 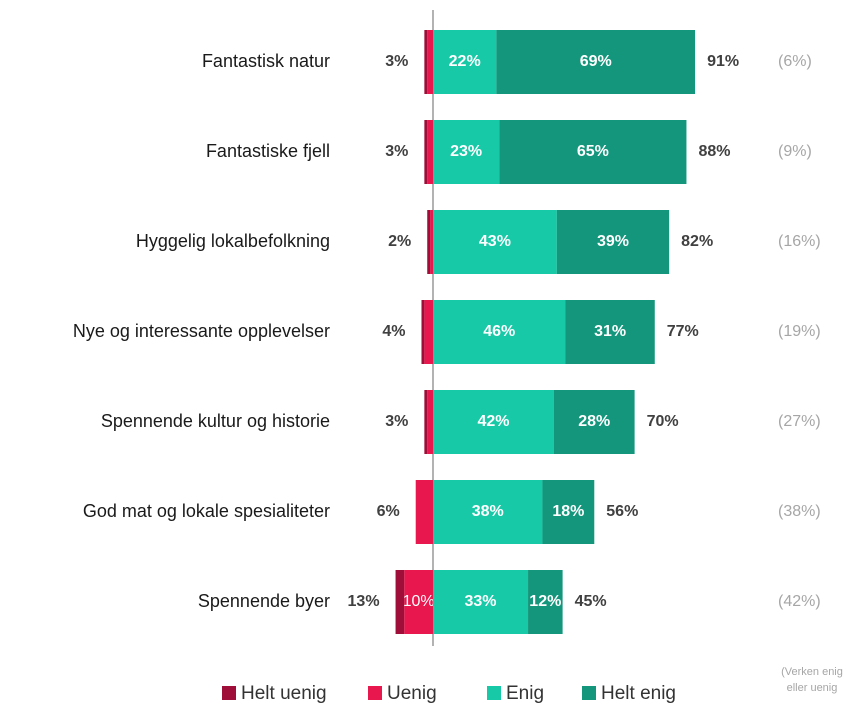 What do you see at coordinates (201, 331) in the screenshot?
I see `category-label: Nye og interessante opplevelser` at bounding box center [201, 331].